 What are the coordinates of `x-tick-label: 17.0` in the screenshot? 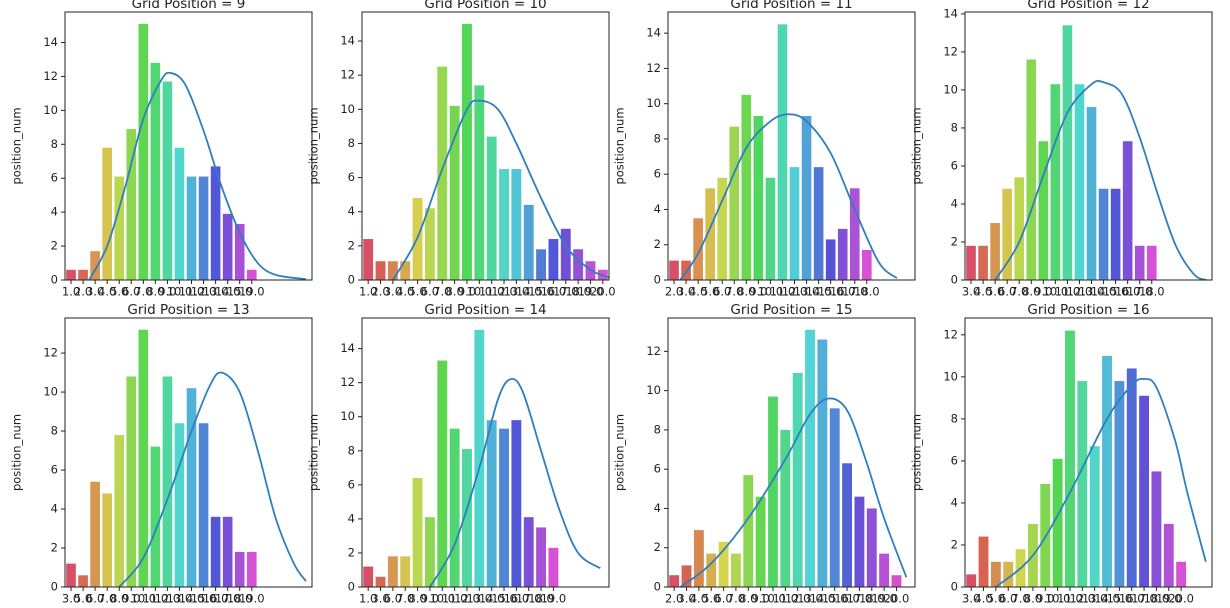 It's located at (566, 292).